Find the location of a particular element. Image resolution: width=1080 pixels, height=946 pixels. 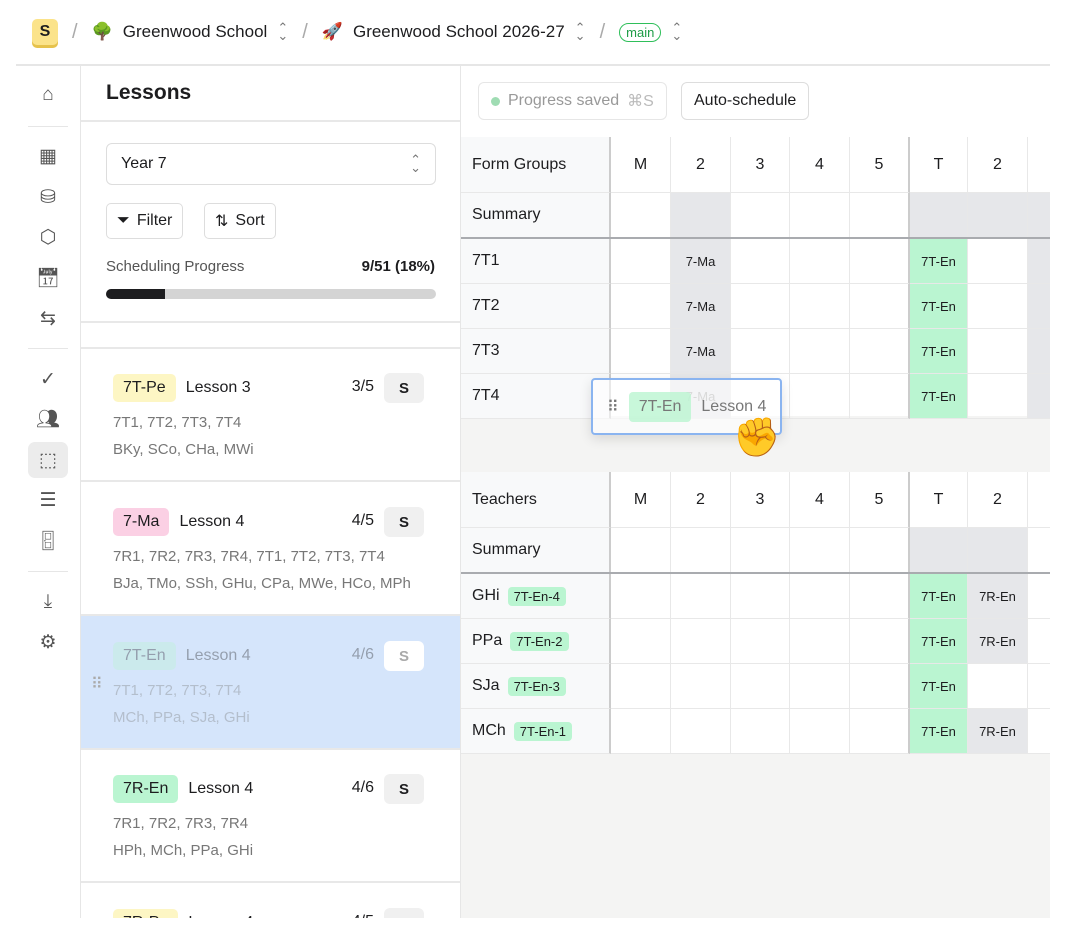

database-icon: ⛁ is located at coordinates (48, 197).